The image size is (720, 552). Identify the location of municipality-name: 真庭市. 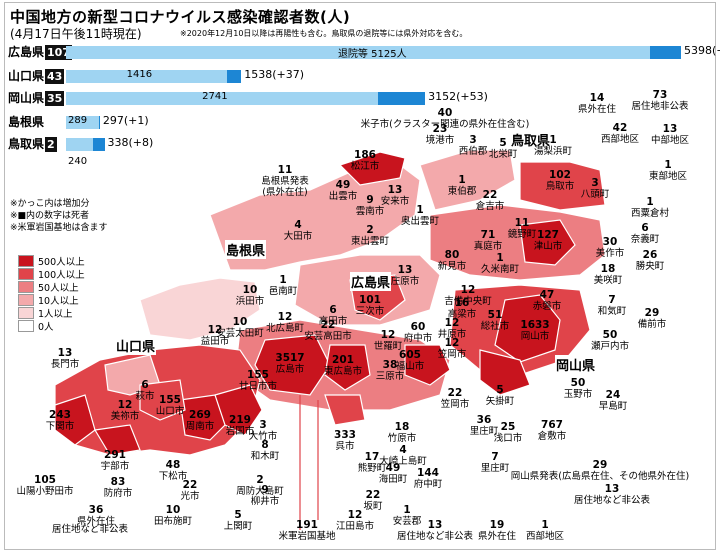
(488, 246).